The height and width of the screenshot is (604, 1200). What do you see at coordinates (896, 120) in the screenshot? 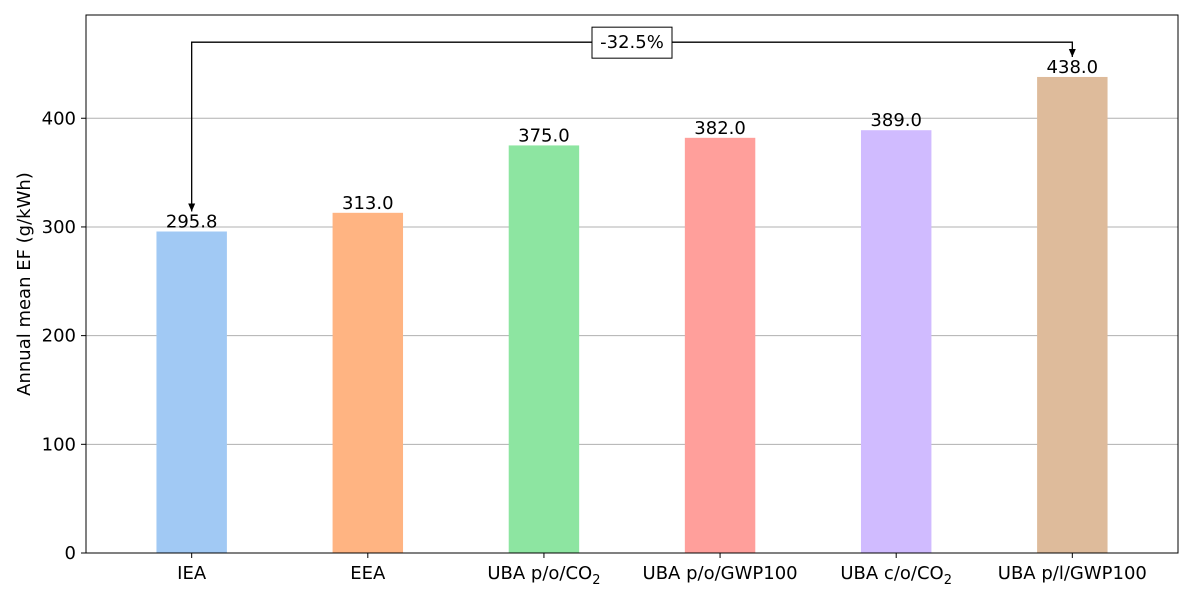
I see `bar-value-label: 389.0` at bounding box center [896, 120].